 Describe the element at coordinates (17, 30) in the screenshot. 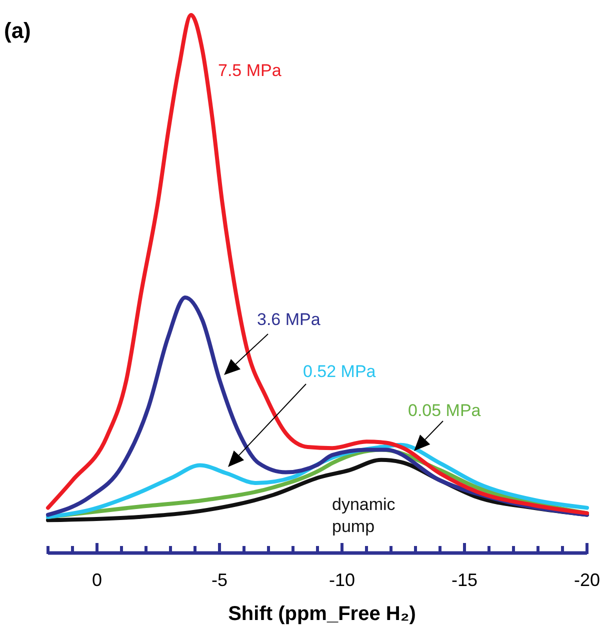

I see `chart-title: (a)` at that location.